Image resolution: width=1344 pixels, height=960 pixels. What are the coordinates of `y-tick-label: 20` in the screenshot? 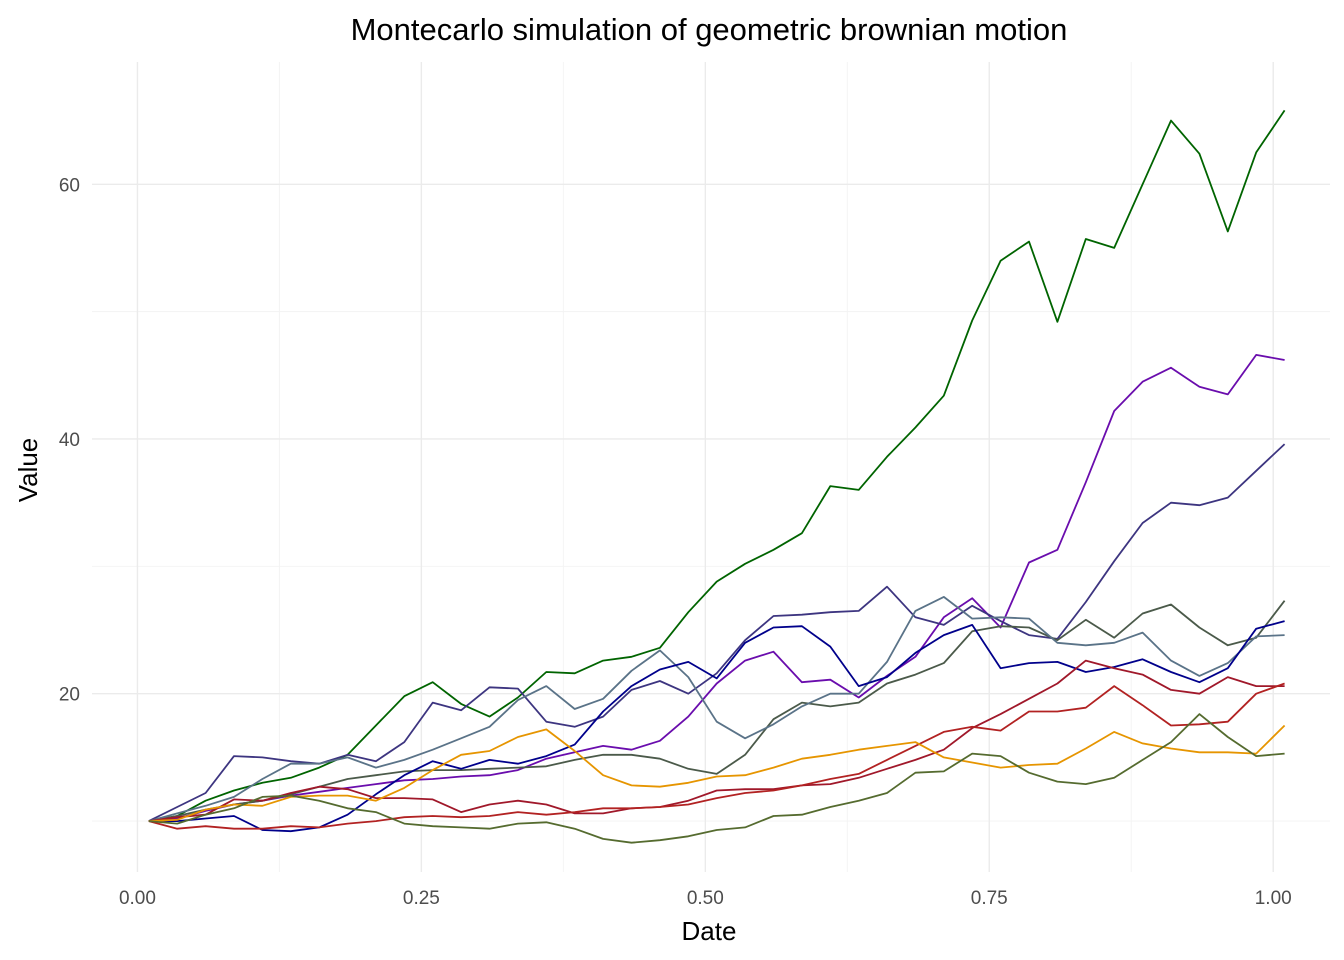 It's located at (69, 695).